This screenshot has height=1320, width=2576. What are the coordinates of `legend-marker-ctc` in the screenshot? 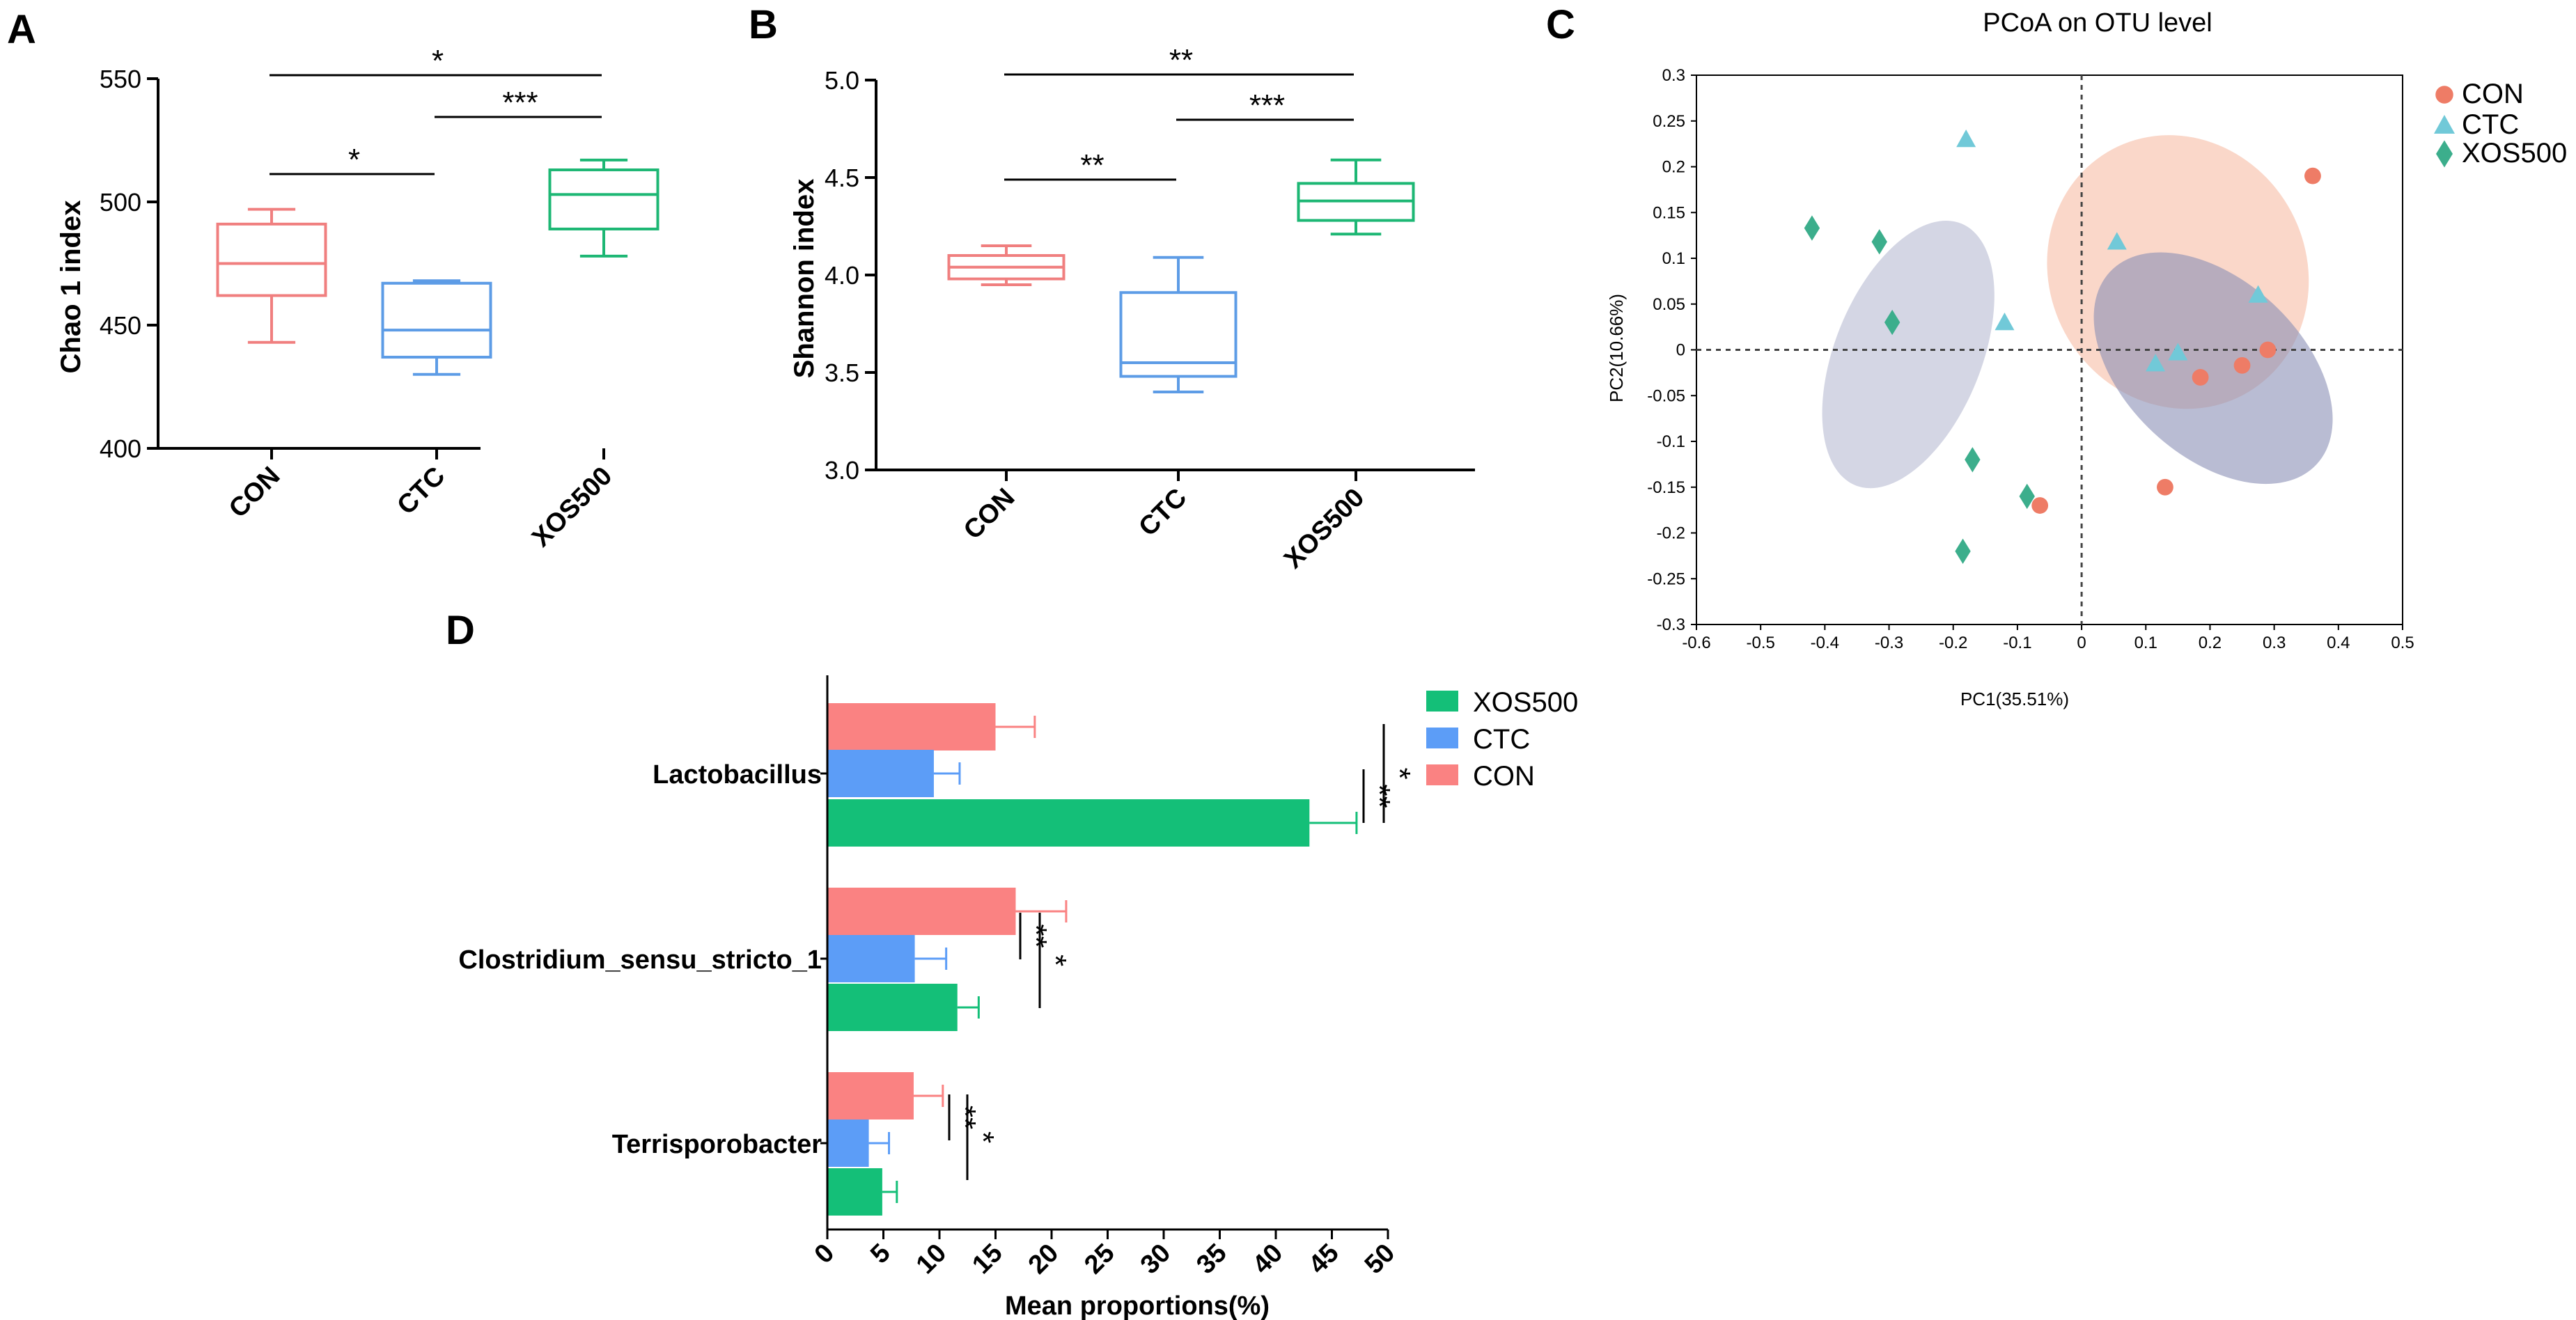 It's located at (2444, 124).